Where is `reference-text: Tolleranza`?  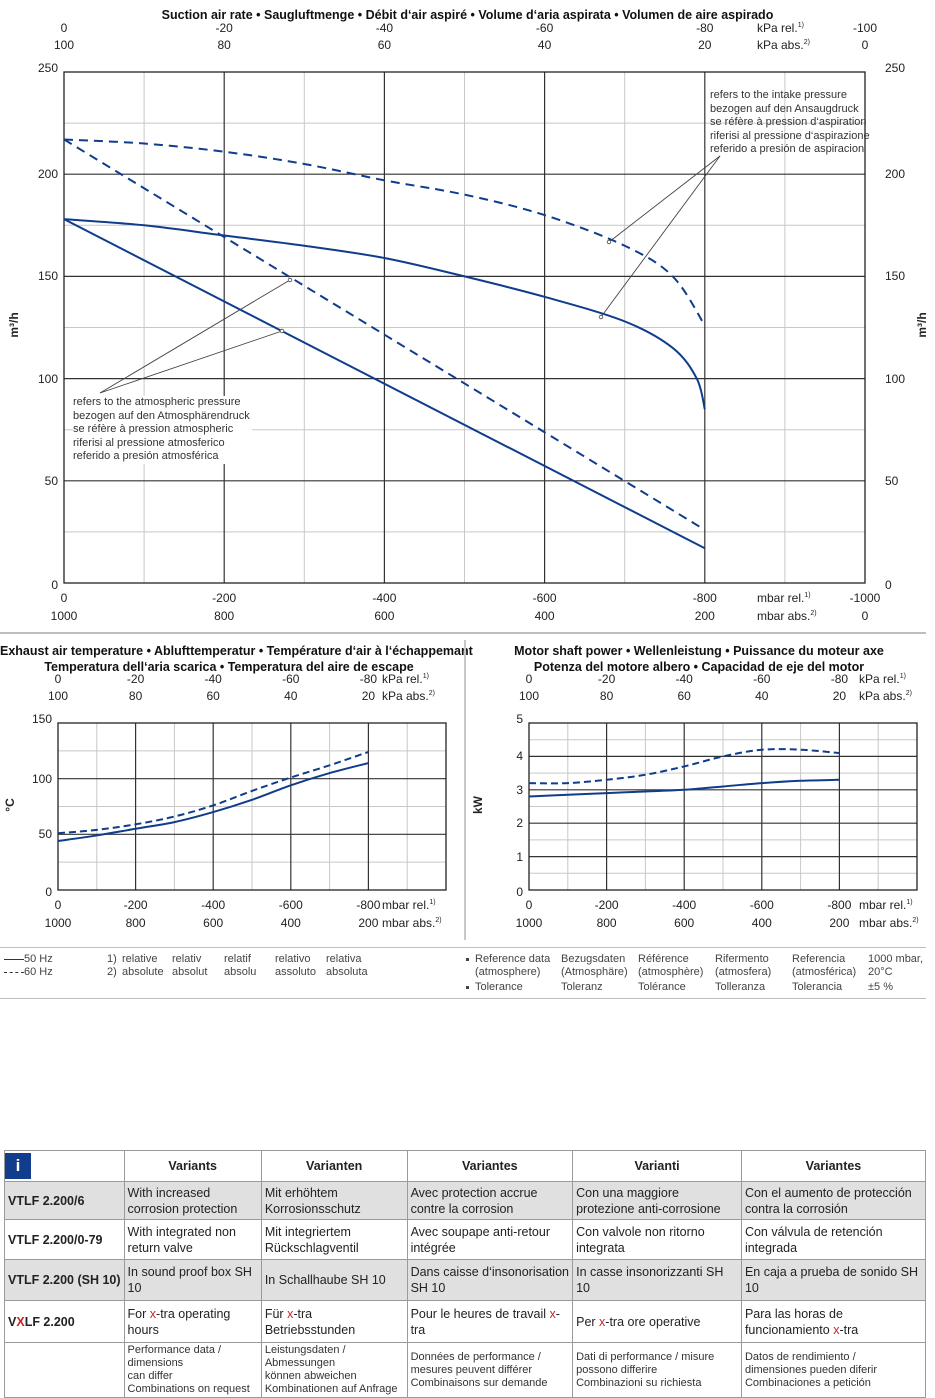 reference-text: Tolleranza is located at coordinates (740, 987).